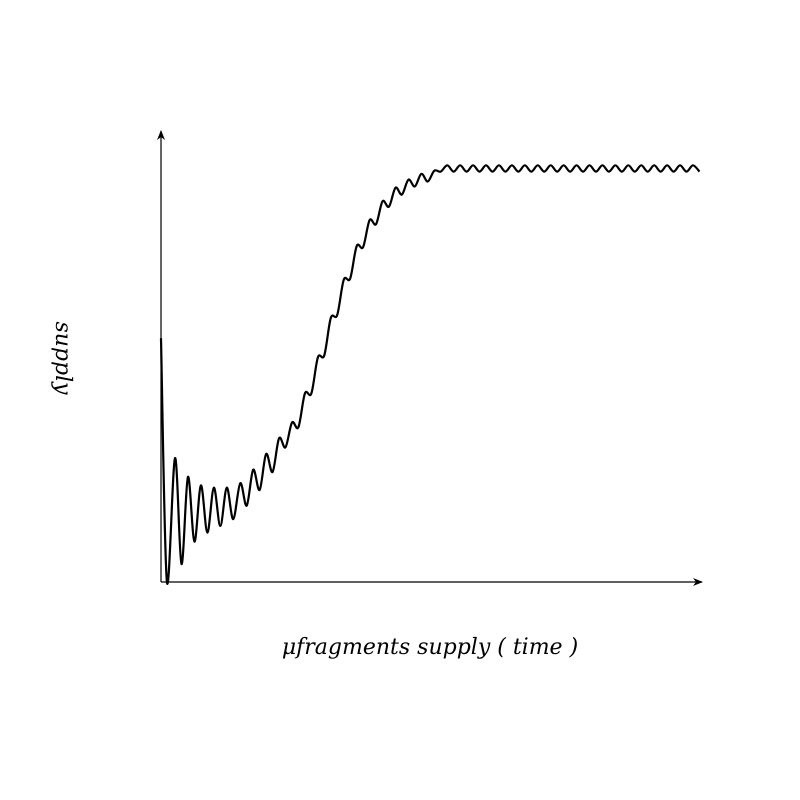 The height and width of the screenshot is (800, 800). What do you see at coordinates (430, 647) in the screenshot?
I see `x-axis-label: μfragments supply ( time )` at bounding box center [430, 647].